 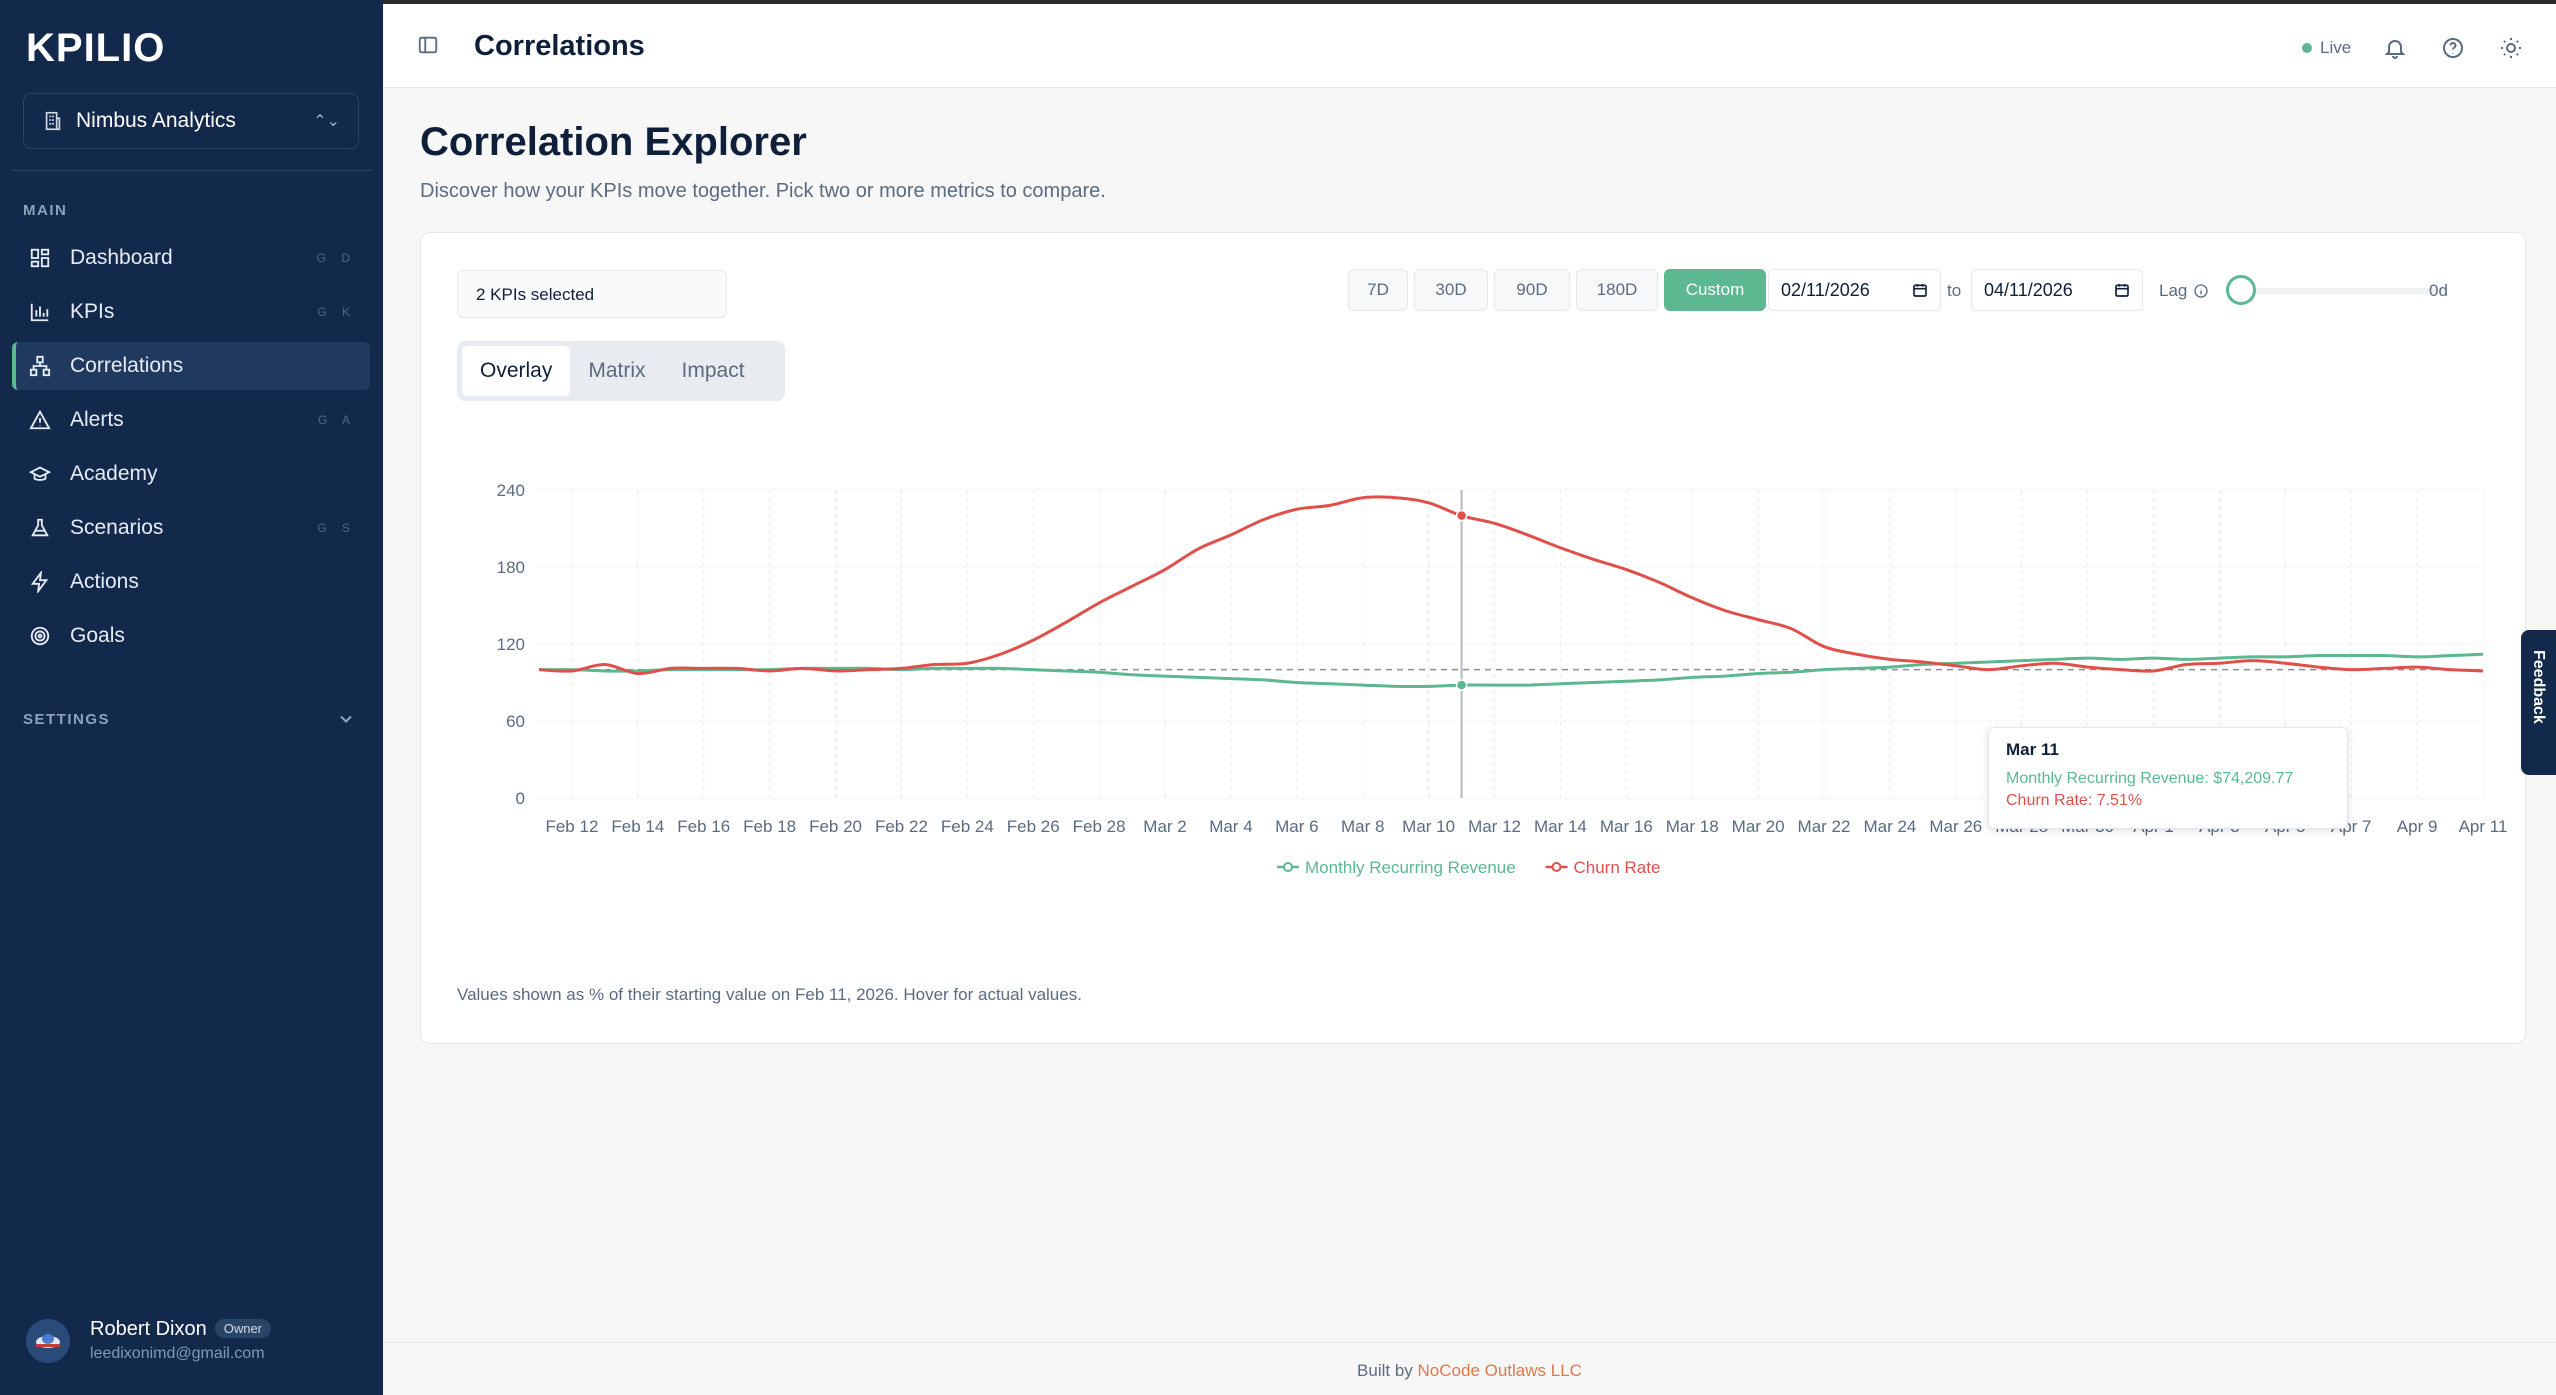 What do you see at coordinates (191, 582) in the screenshot?
I see `sidebar-item-actions: Actions` at bounding box center [191, 582].